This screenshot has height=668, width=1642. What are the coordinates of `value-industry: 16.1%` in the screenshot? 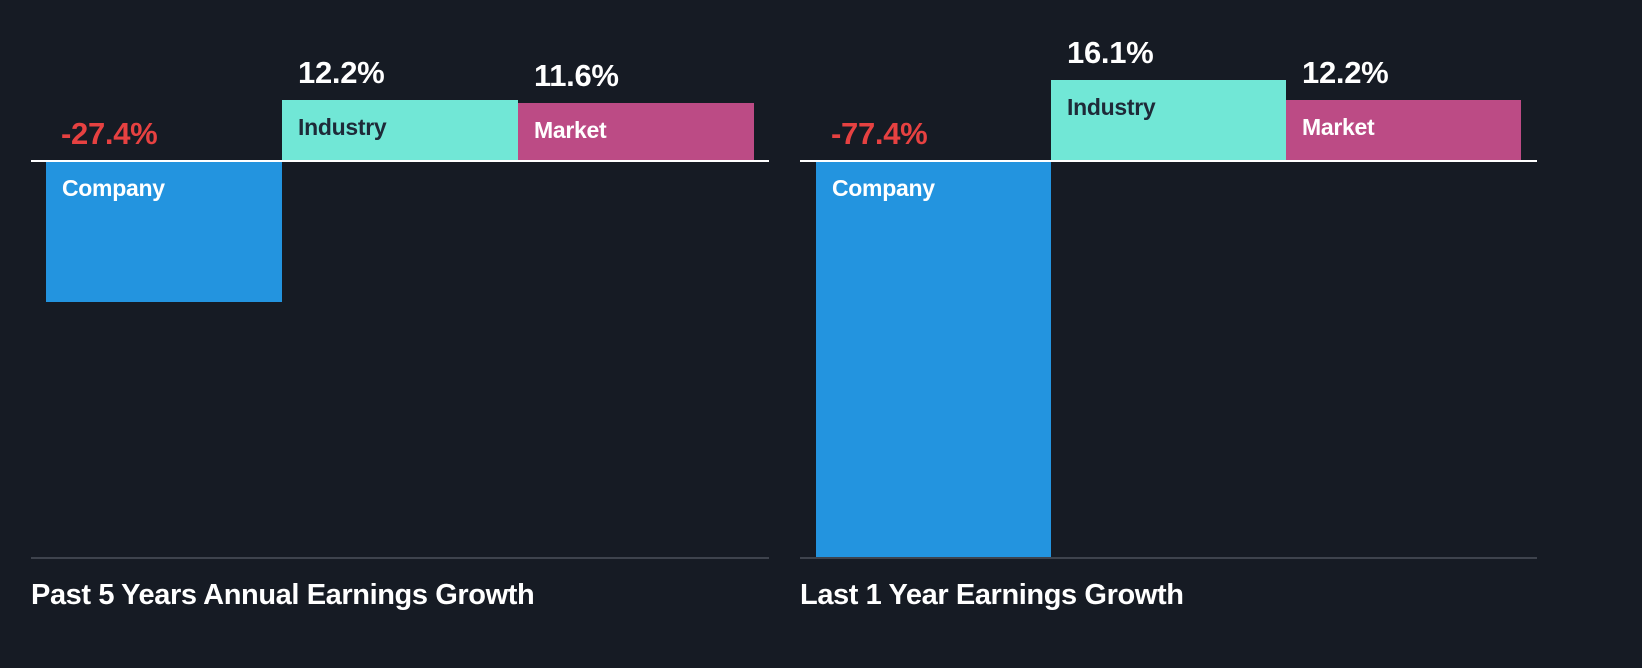 It's located at (1110, 52).